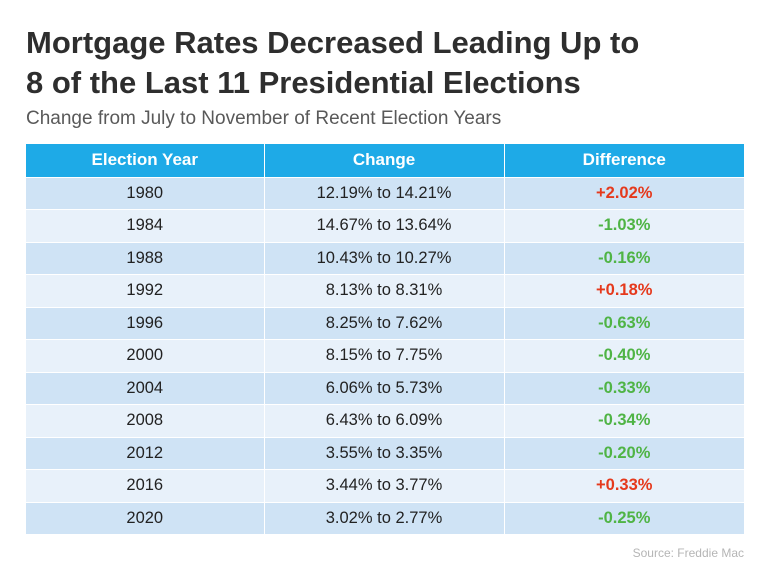 This screenshot has width=772, height=569. Describe the element at coordinates (145, 486) in the screenshot. I see `cell-election-year: 2016` at that location.